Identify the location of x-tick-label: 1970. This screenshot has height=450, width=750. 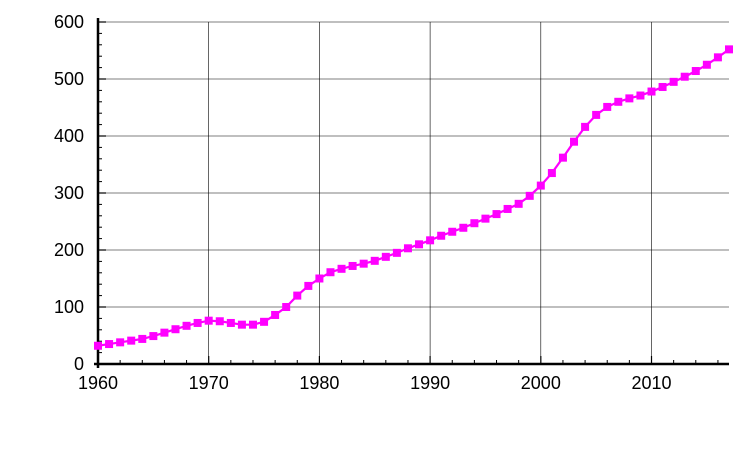
(209, 383).